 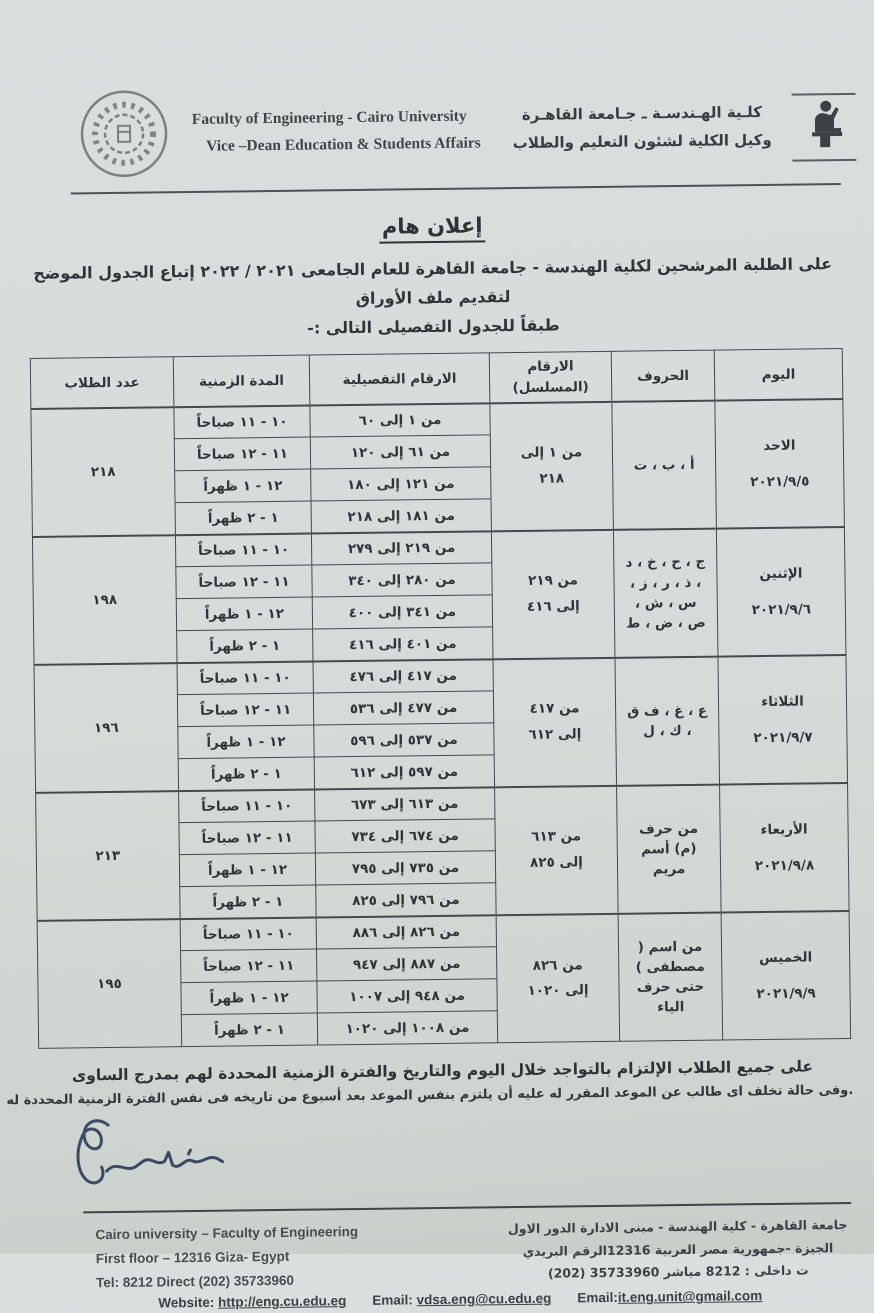 What do you see at coordinates (404, 740) in the screenshot?
I see `detailed-numbers-cell: من ٥٣٧ إلى ٥٩٦` at bounding box center [404, 740].